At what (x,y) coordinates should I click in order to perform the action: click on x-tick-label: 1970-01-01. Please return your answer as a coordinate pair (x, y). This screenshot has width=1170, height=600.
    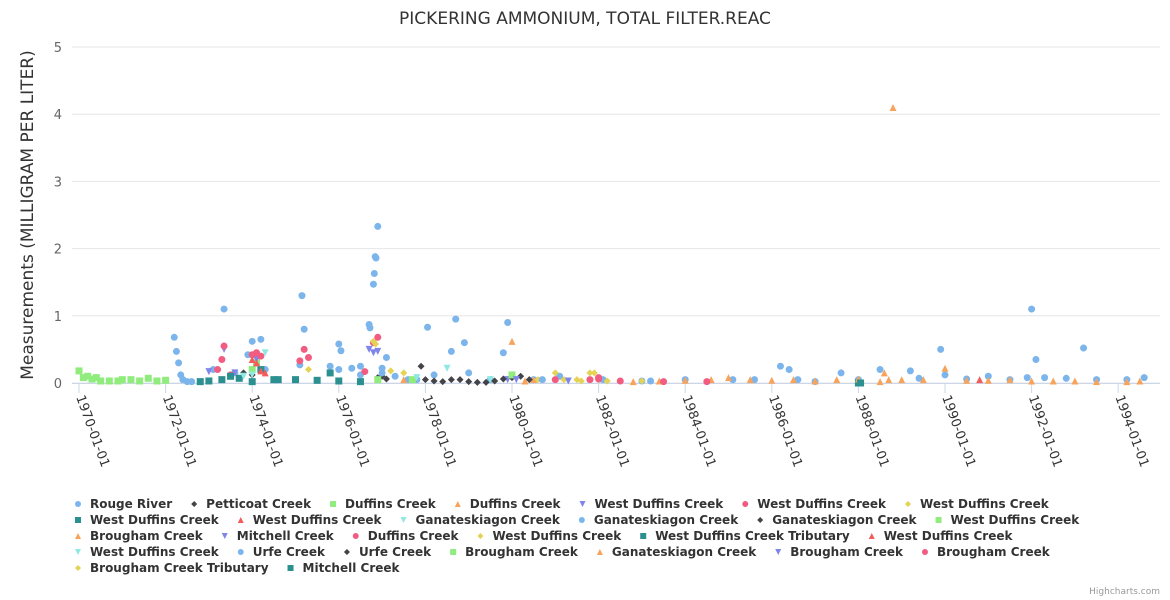
    Looking at the image, I should click on (92, 431).